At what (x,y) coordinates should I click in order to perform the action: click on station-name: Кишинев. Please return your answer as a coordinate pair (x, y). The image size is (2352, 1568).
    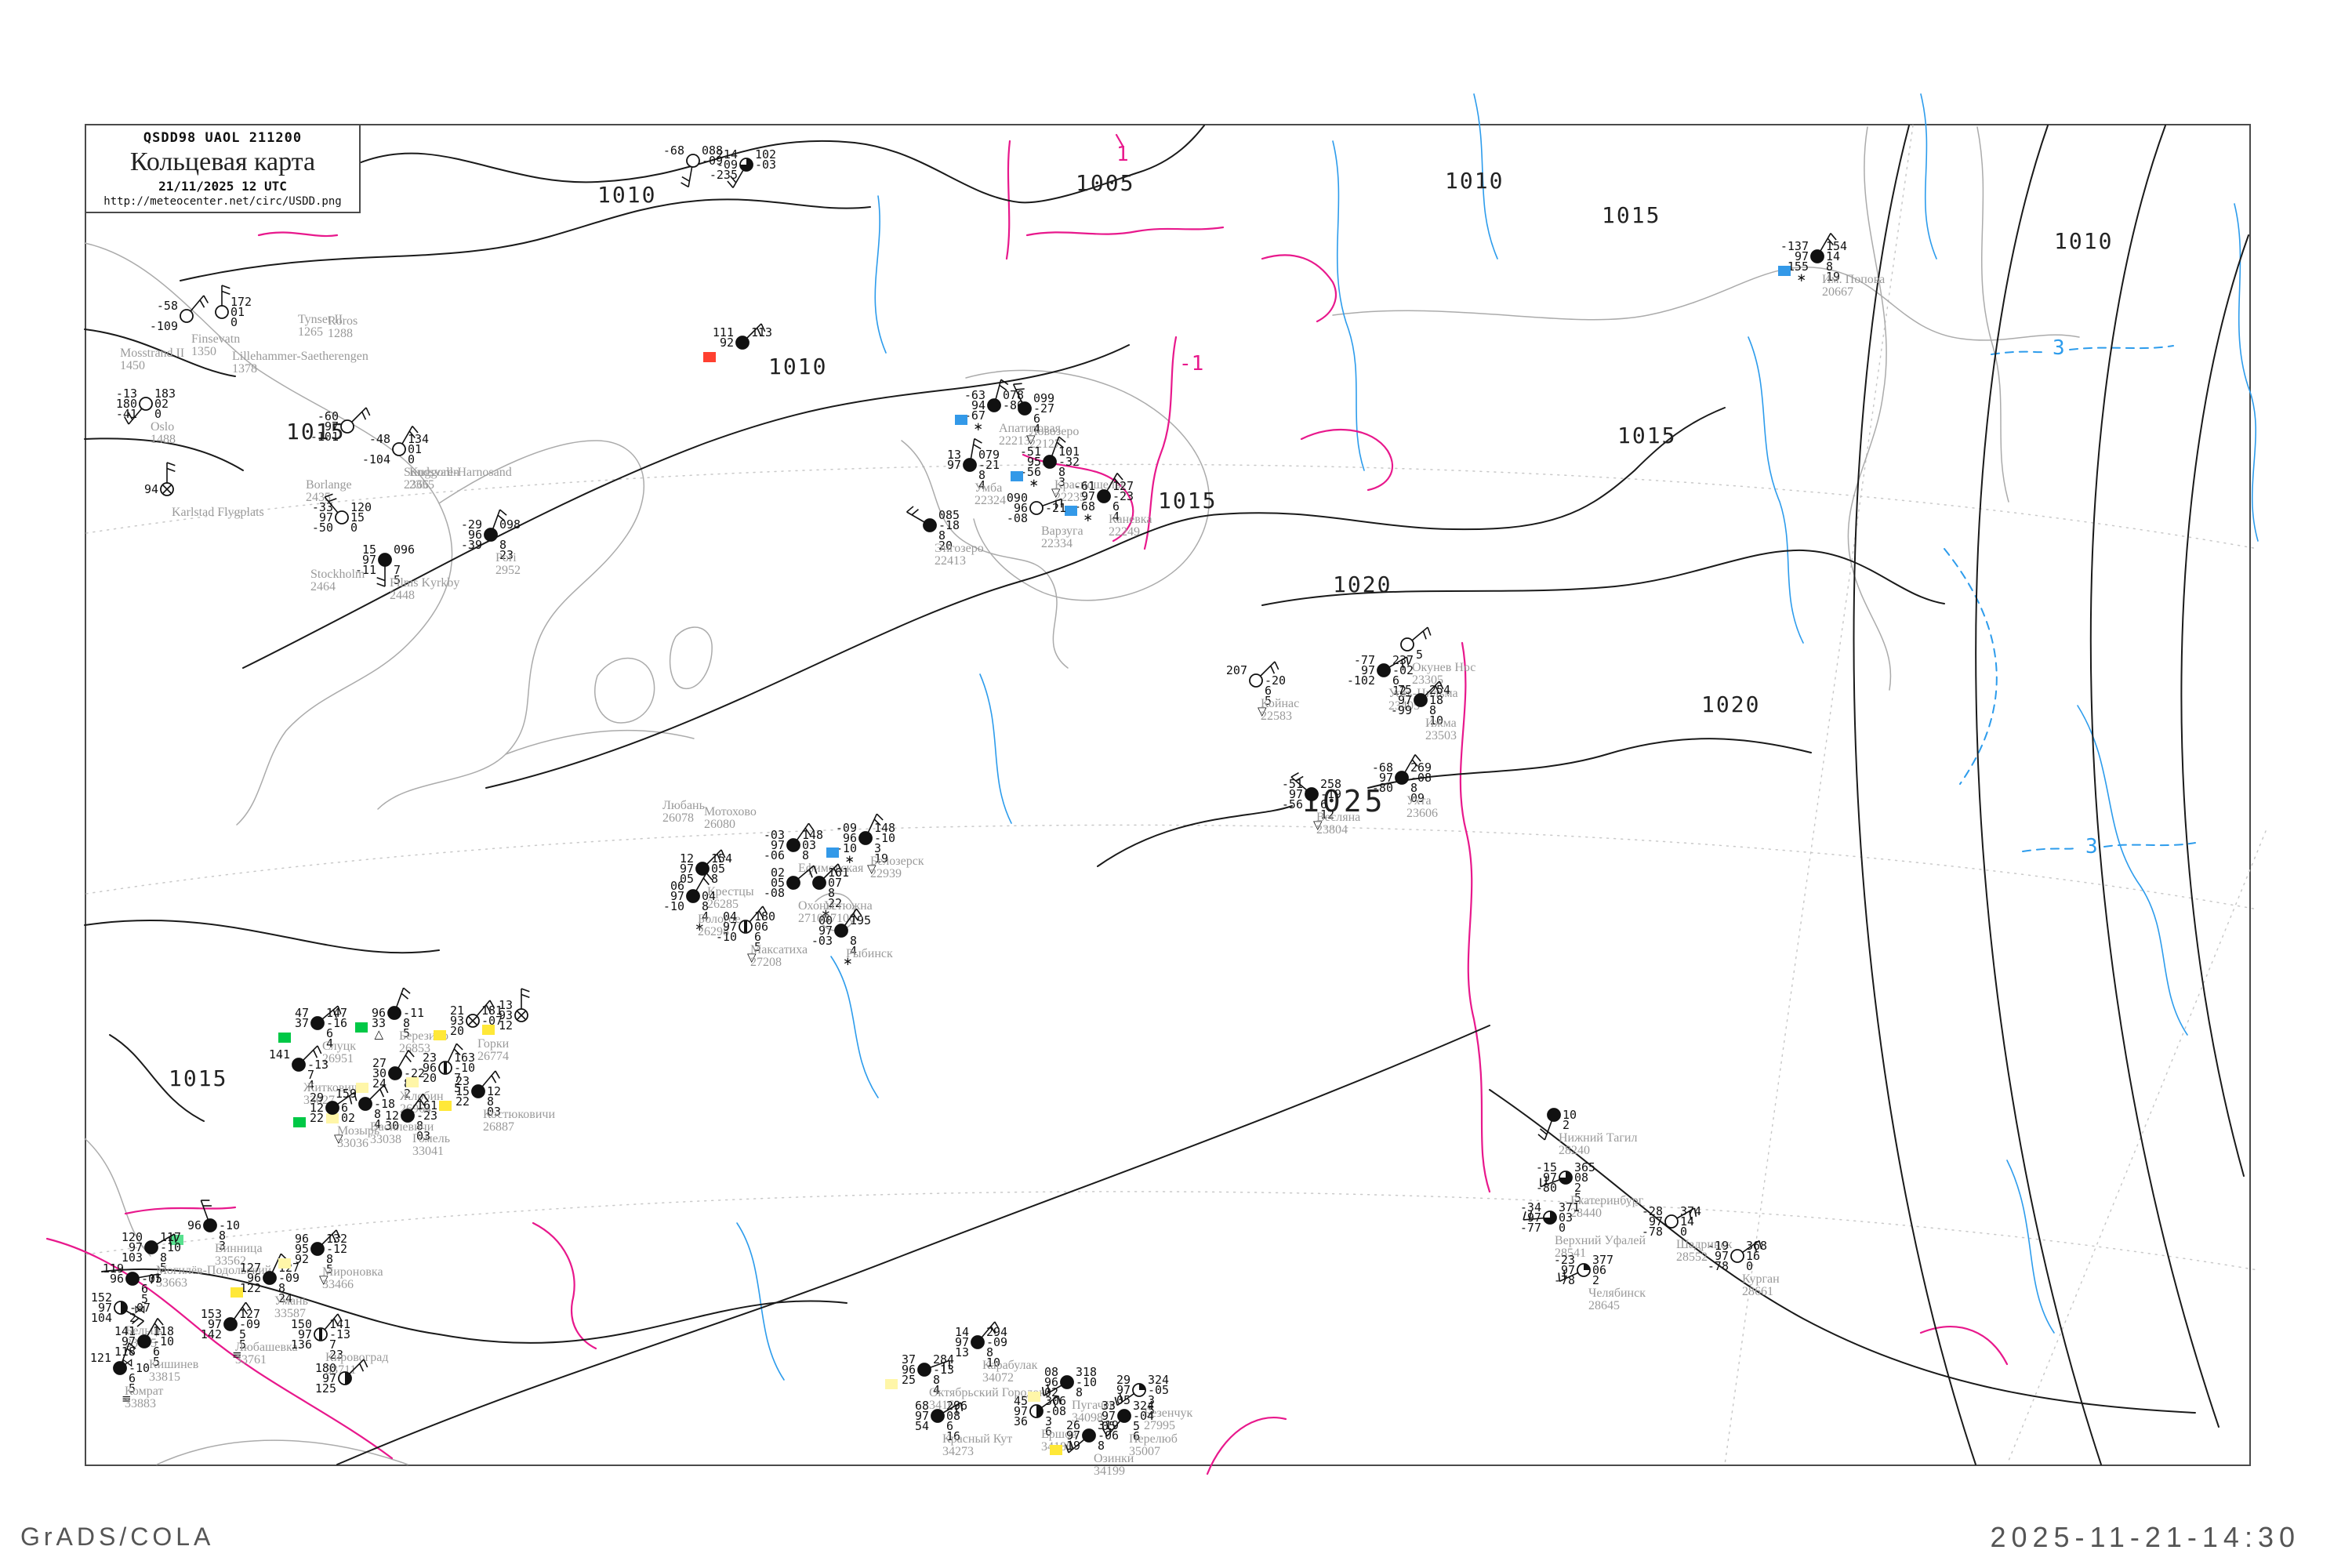
    Looking at the image, I should click on (174, 1364).